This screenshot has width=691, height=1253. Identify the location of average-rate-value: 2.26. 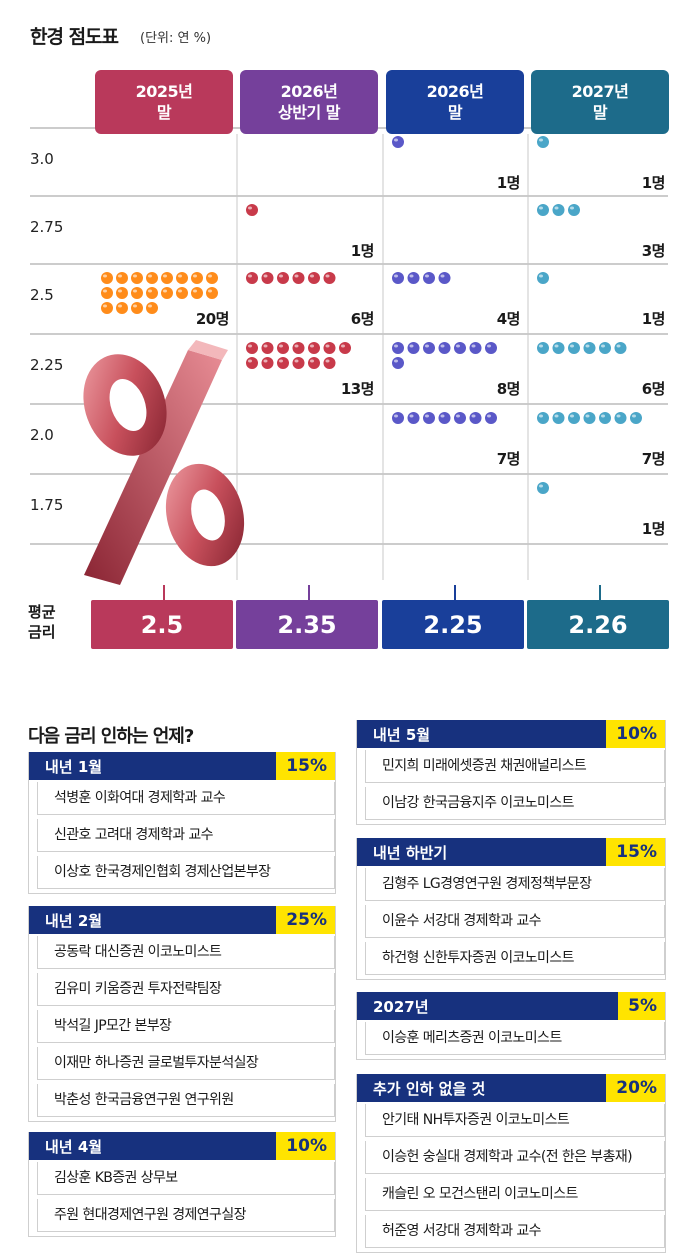
(598, 624).